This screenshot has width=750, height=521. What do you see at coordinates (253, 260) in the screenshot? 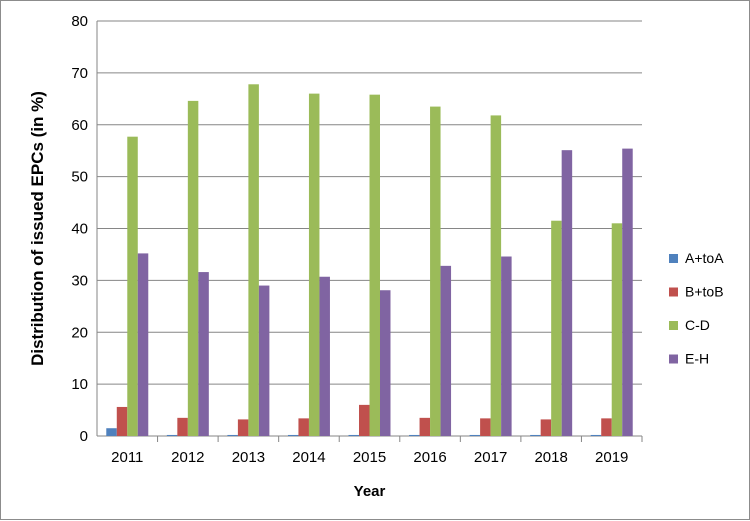
I see `bar-c-d-2013` at bounding box center [253, 260].